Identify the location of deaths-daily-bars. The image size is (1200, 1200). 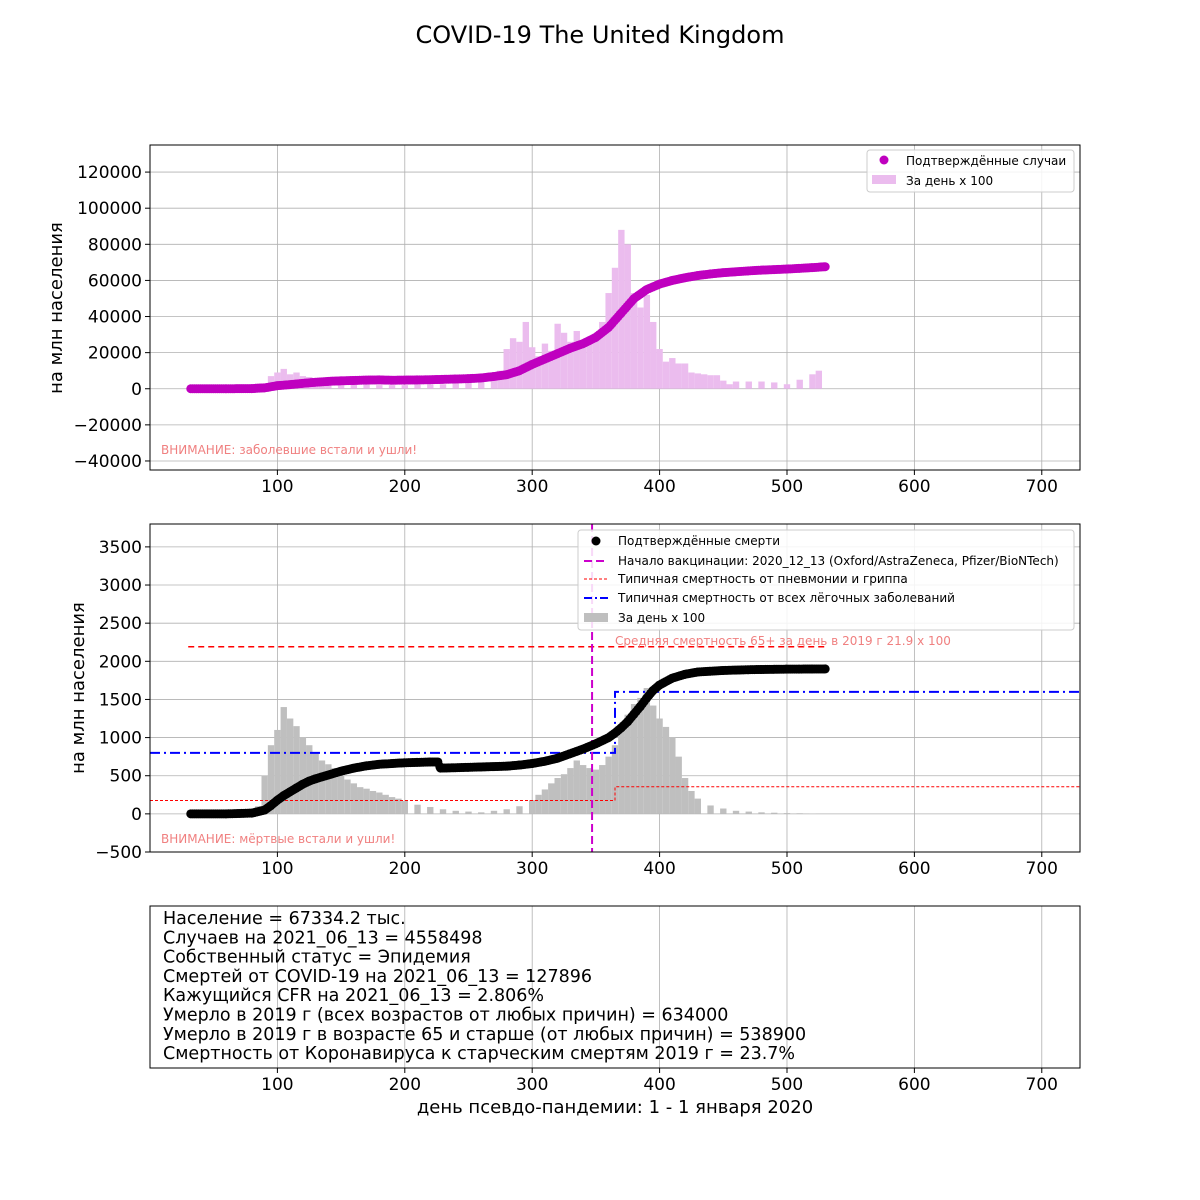
(535, 751).